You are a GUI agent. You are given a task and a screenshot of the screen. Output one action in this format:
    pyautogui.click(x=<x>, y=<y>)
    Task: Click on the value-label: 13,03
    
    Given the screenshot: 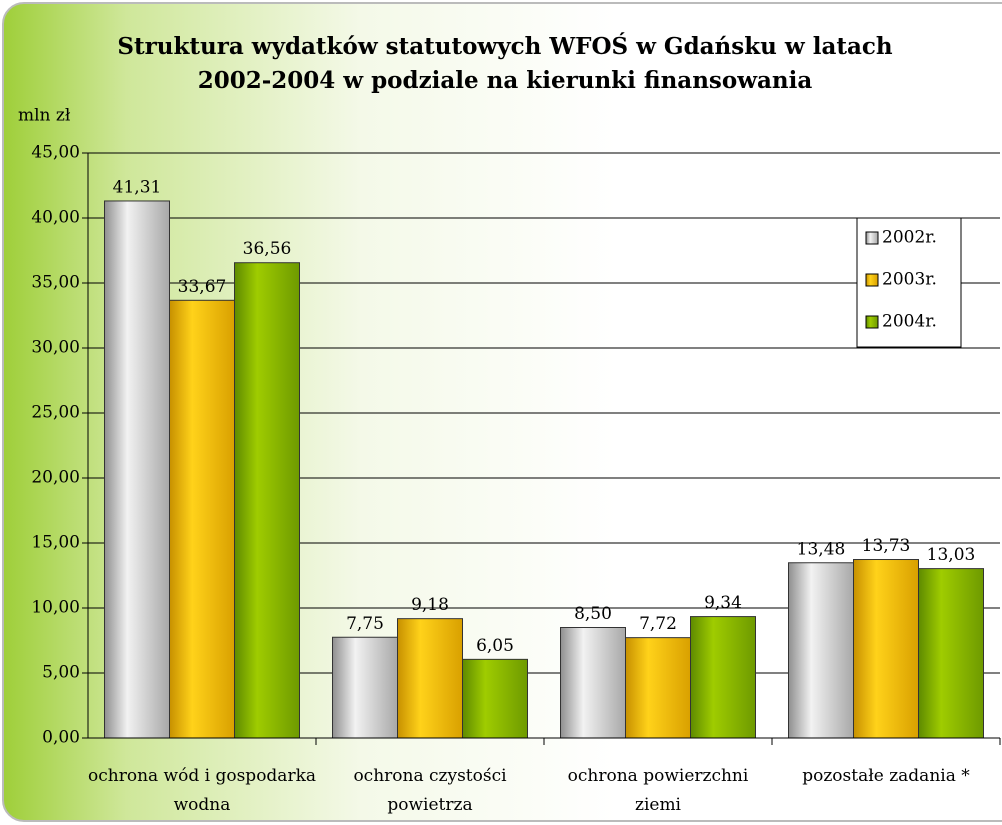 What is the action you would take?
    pyautogui.click(x=951, y=555)
    